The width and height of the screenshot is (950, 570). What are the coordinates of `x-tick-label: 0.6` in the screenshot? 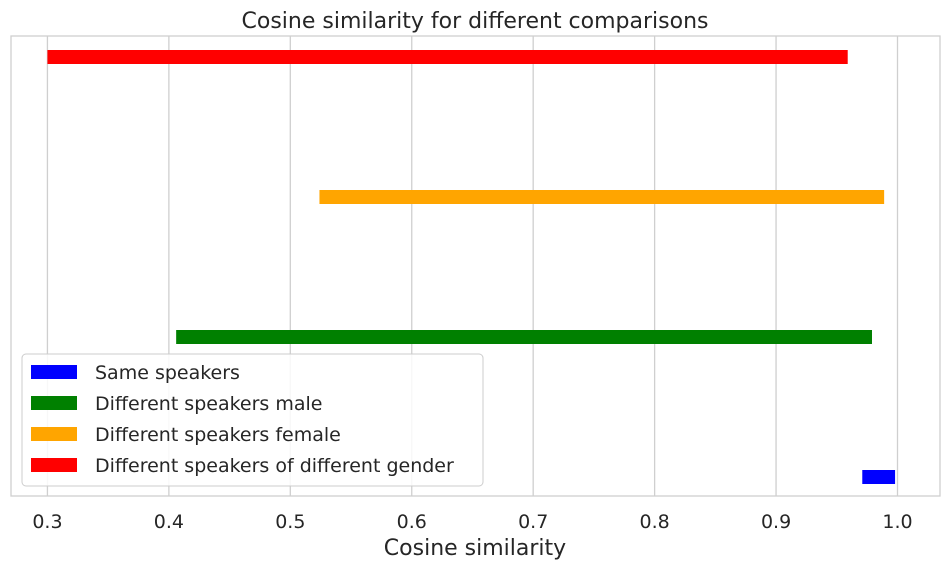 It's located at (412, 522).